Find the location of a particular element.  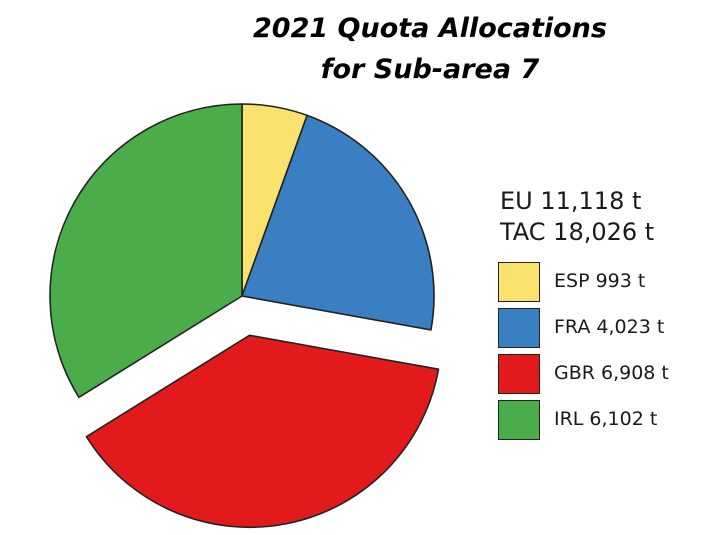

eu-total: EU 11,118 t is located at coordinates (571, 201).